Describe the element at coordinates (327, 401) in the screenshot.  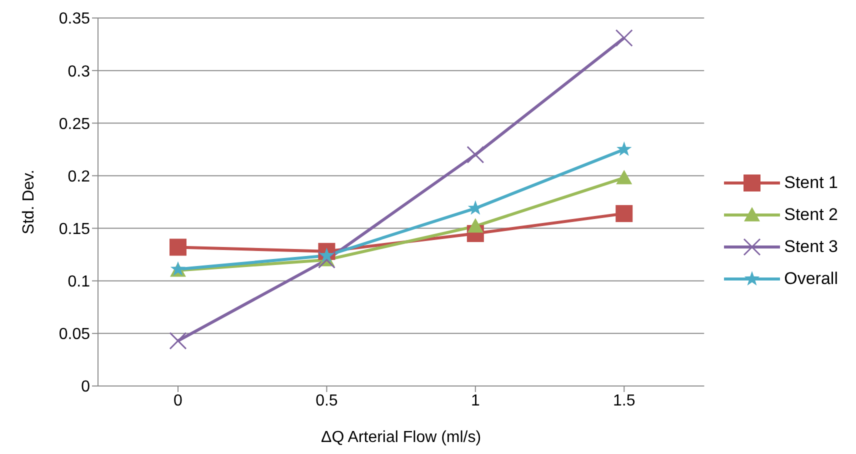
I see `x-tick-label: 0.5` at that location.